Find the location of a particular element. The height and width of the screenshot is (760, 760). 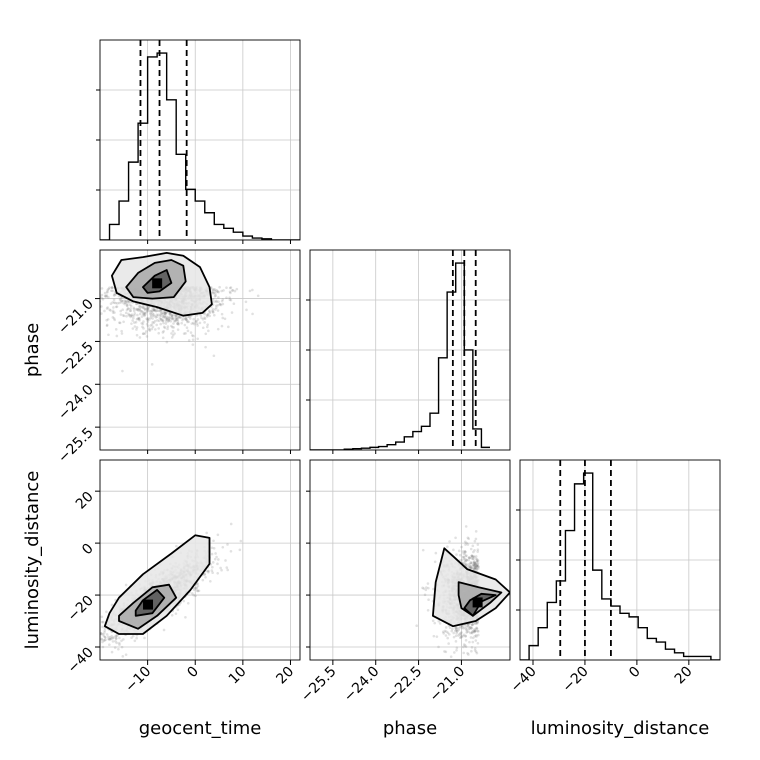

xtick-luminosity-distance-2: 0 is located at coordinates (635, 673).